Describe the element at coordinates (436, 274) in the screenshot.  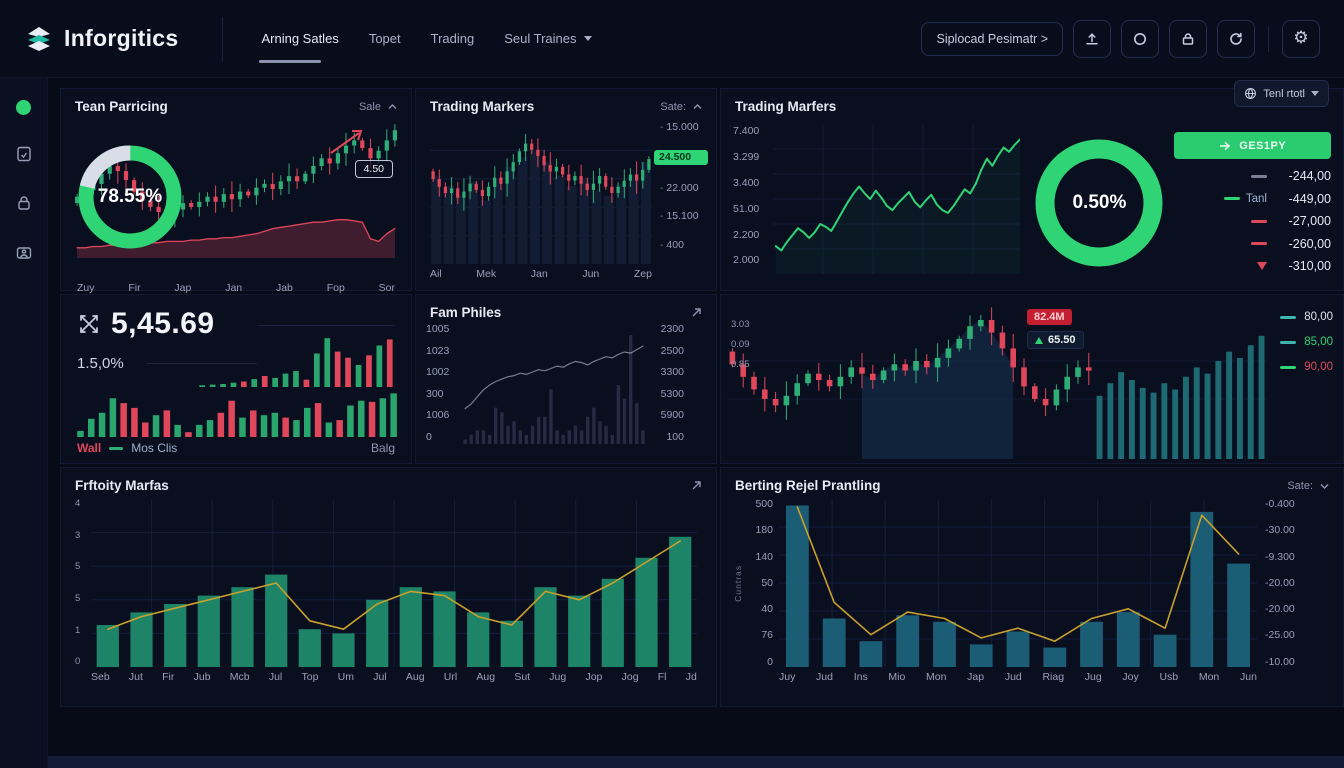
I see `x-tick: Ail` at that location.